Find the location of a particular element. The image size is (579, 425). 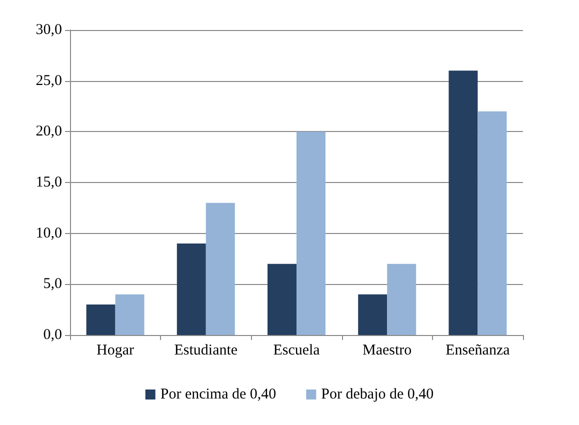

y-tick-label: 25,0 is located at coordinates (49, 80).